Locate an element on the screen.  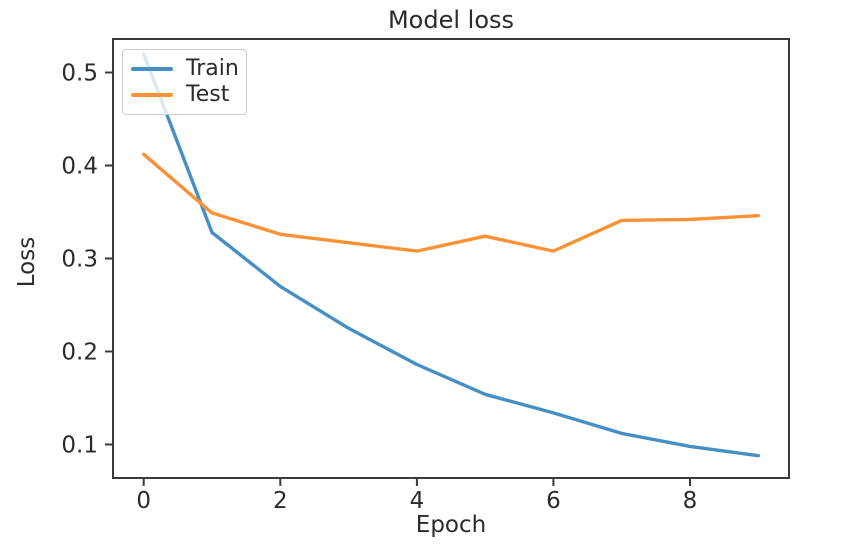
x-tick-label: 8 is located at coordinates (690, 501).